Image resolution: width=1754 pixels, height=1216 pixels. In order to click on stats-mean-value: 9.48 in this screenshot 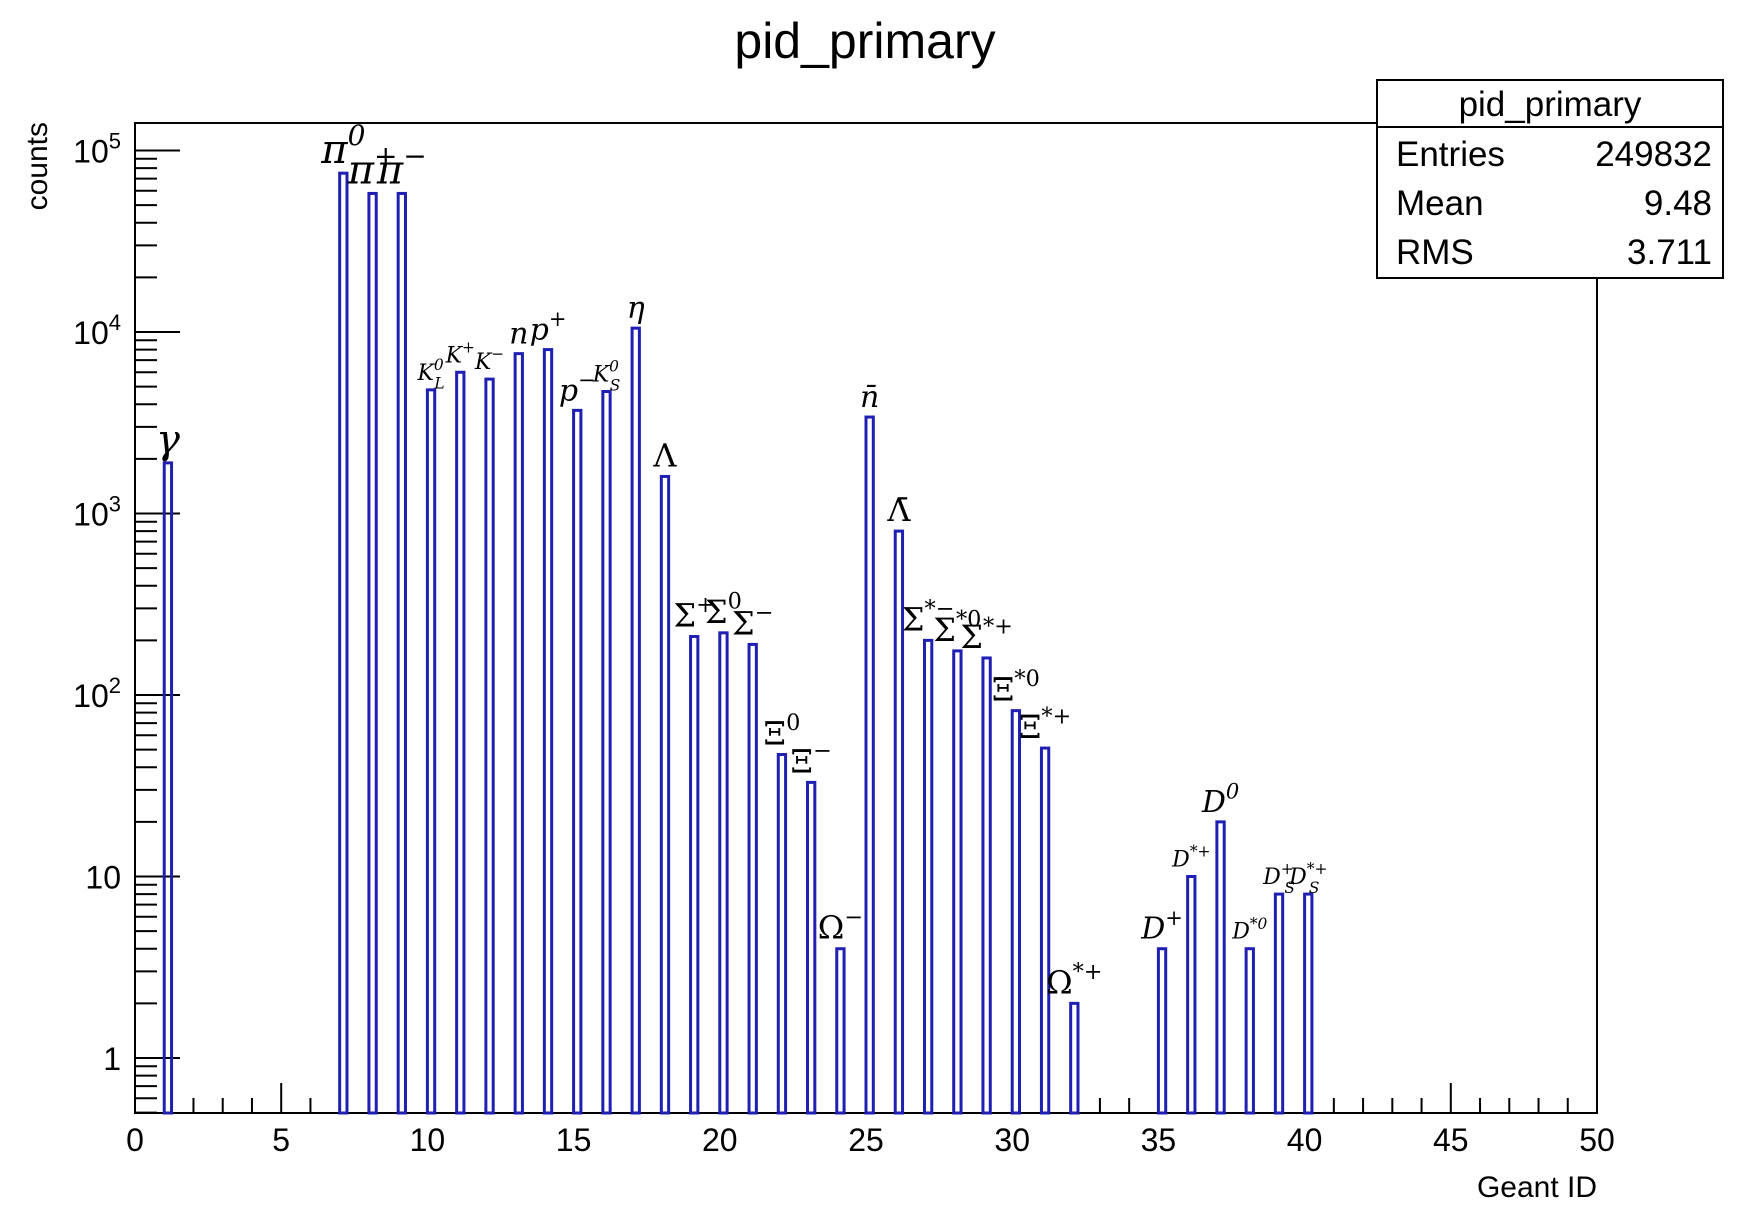, I will do `click(1678, 203)`.